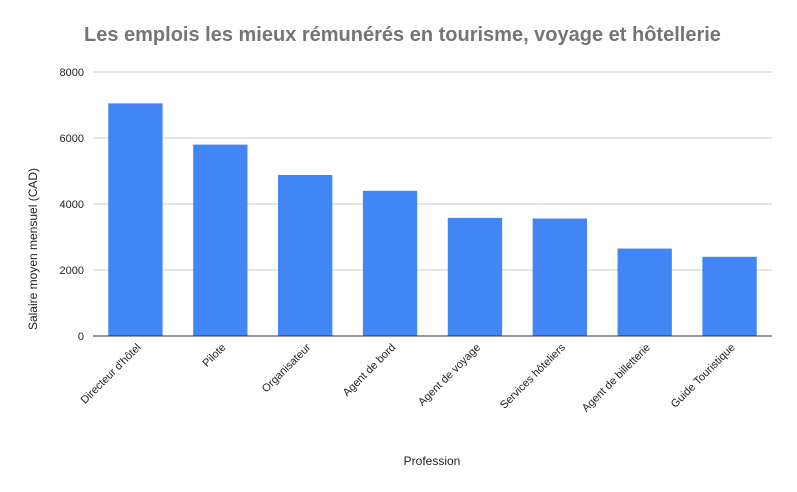 The image size is (797, 492). I want to click on x-tick-label: Services hôteliers, so click(533, 376).